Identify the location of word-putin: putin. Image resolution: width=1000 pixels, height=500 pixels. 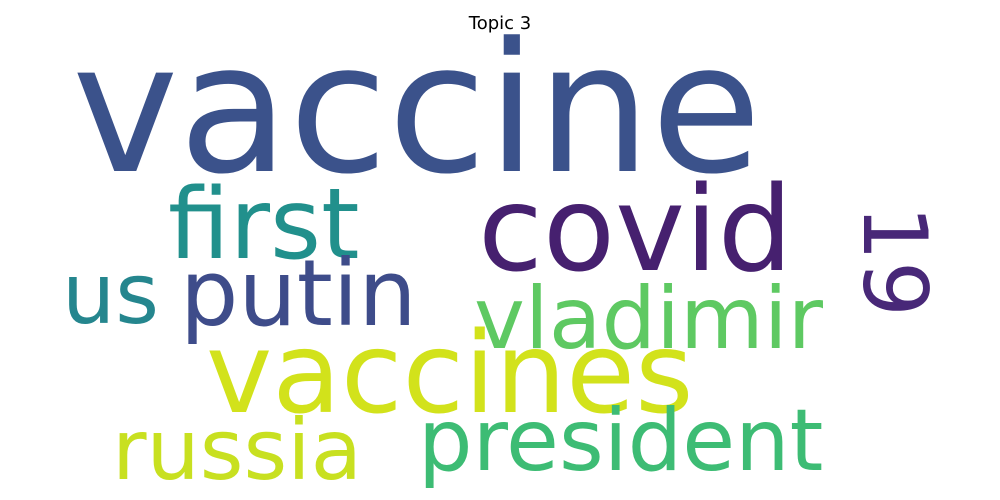
(298, 293).